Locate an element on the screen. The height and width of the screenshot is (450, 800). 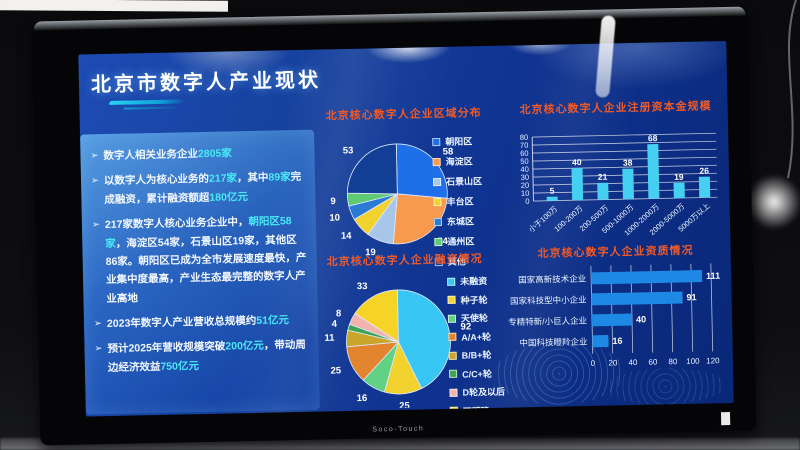
pie-value-label: 33 is located at coordinates (362, 286).